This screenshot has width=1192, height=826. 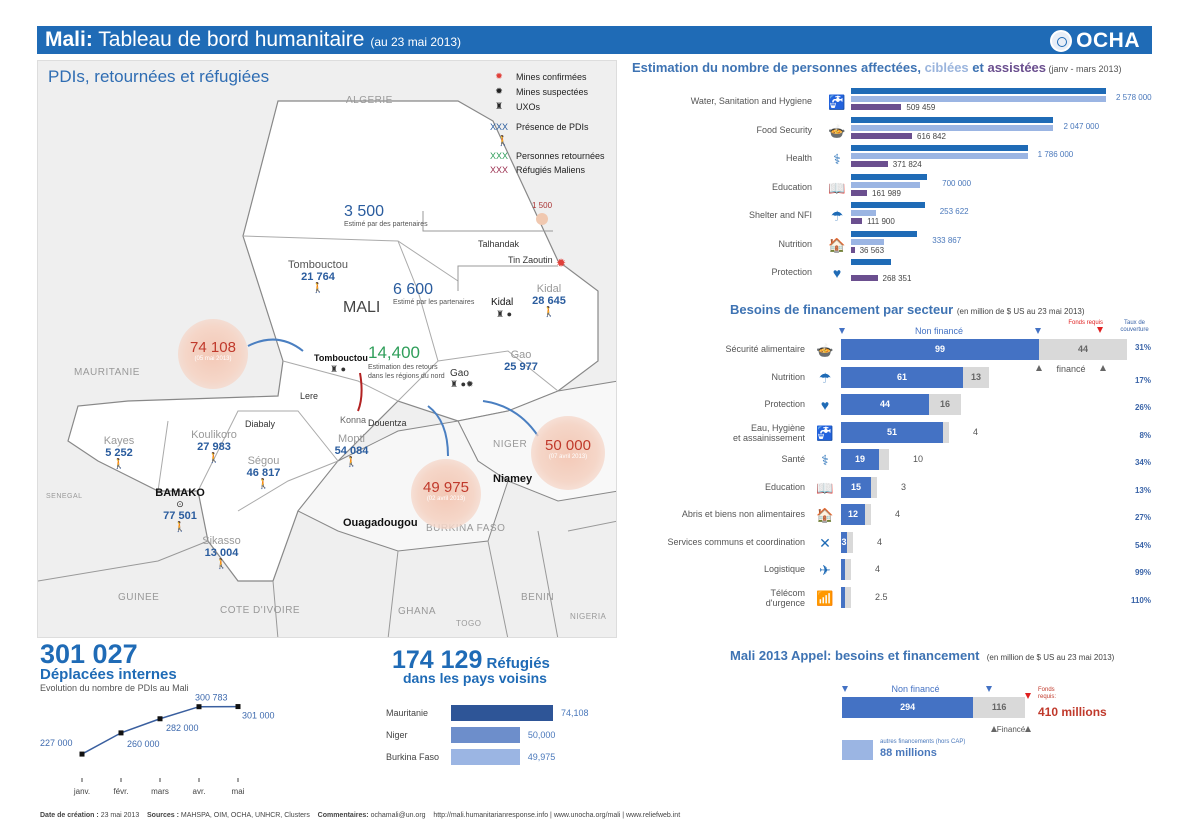 I want to click on region-value: 25 977, so click(x=521, y=367).